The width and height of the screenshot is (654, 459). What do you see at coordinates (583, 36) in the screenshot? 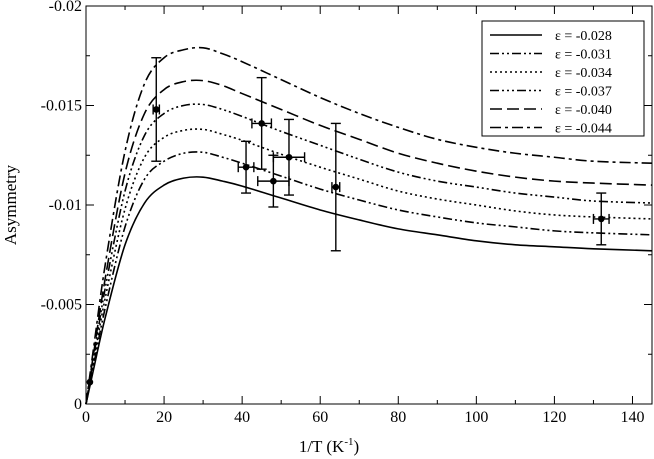
I see `legend-label-0: ε = -0.028` at bounding box center [583, 36].